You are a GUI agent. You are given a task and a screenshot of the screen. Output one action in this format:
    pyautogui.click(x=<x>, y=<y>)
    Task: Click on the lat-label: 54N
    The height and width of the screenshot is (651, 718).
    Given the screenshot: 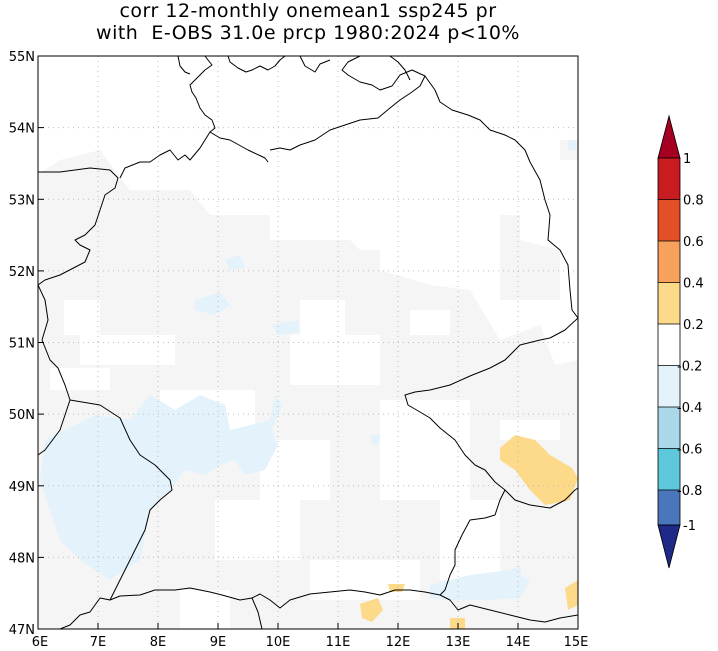 What is the action you would take?
    pyautogui.click(x=22, y=129)
    